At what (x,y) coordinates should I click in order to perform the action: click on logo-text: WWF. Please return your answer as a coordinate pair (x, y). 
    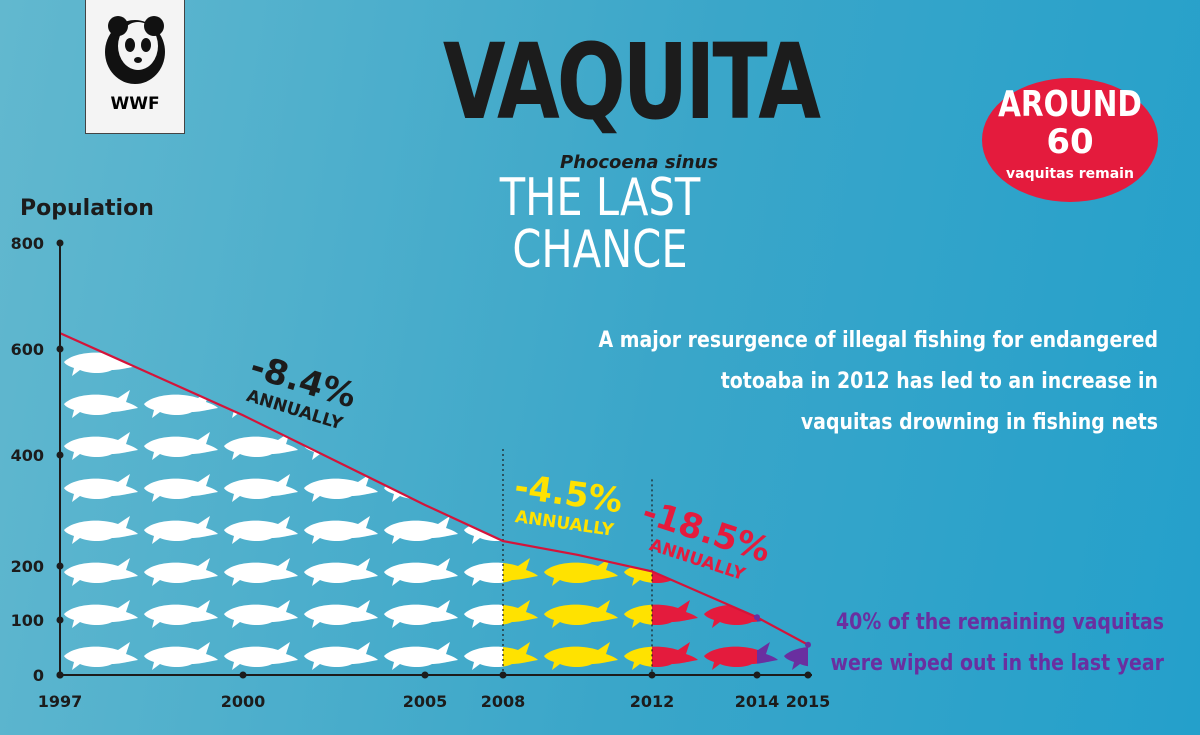
    Looking at the image, I should click on (135, 104).